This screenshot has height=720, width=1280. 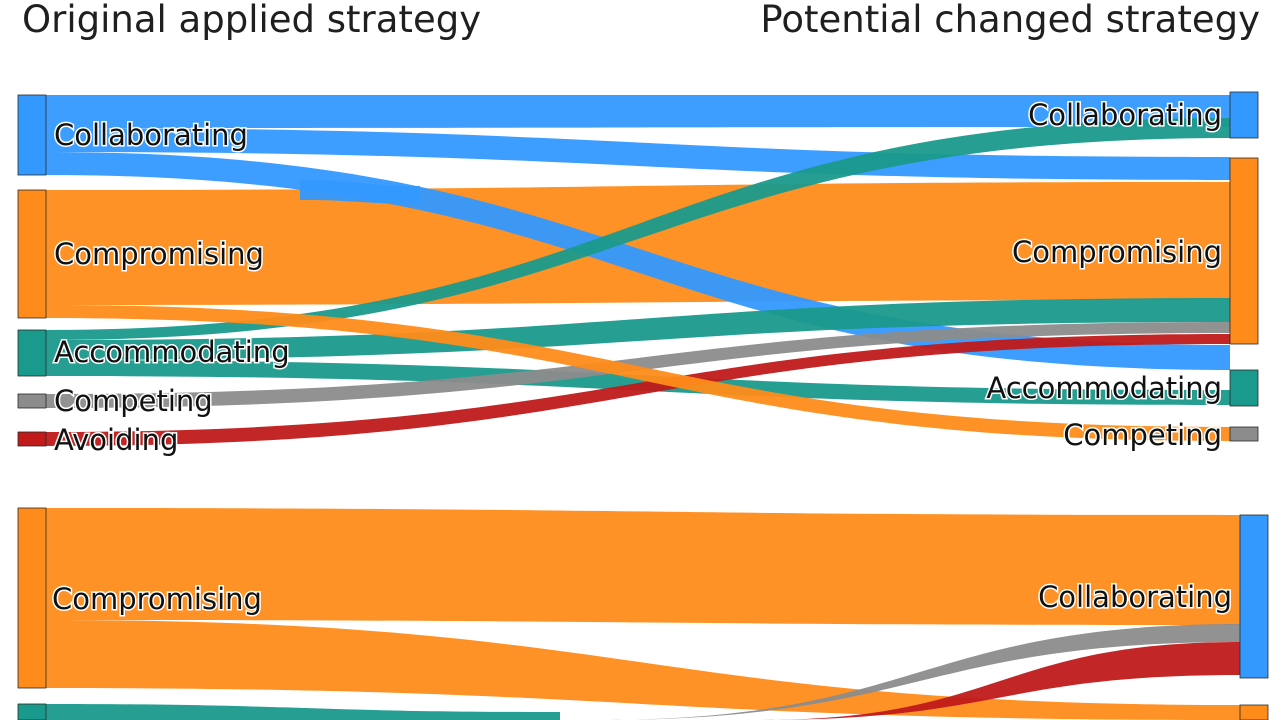 I want to click on diagram-1-right-label-collaborating: Collaborating, so click(x=1125, y=115).